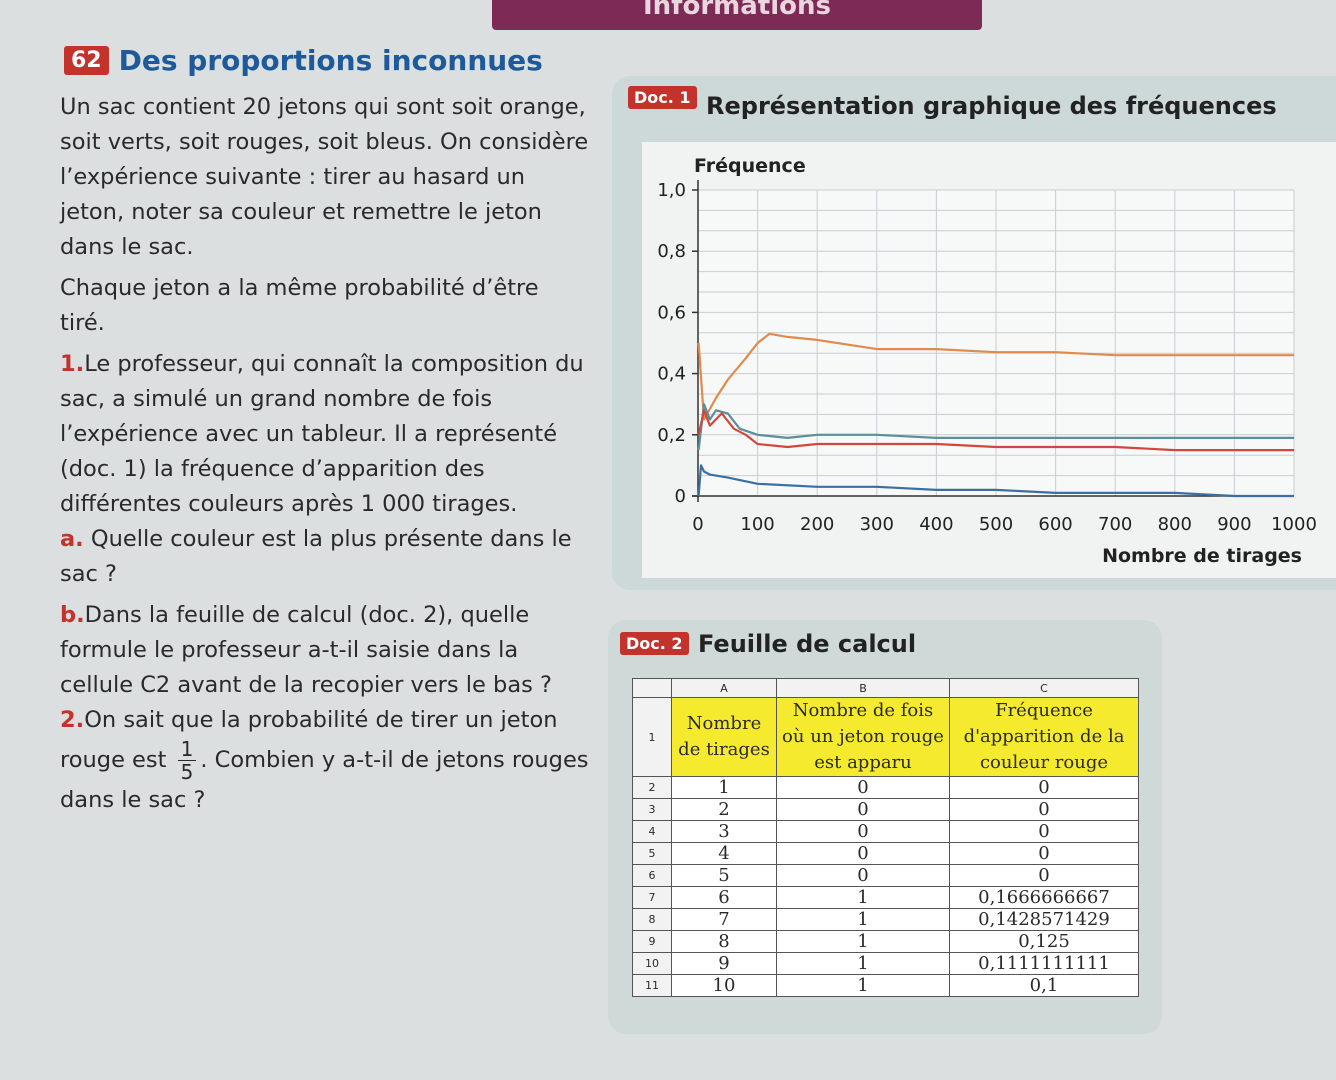 Image resolution: width=1336 pixels, height=1080 pixels. What do you see at coordinates (671, 312) in the screenshot?
I see `y-tick-label: 0,6` at bounding box center [671, 312].